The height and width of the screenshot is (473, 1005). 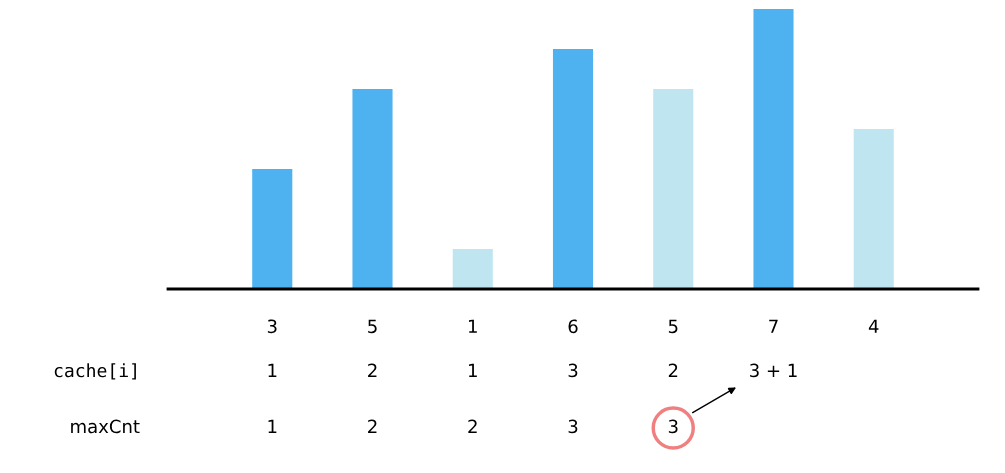 I want to click on data-label: 4, so click(x=873, y=326).